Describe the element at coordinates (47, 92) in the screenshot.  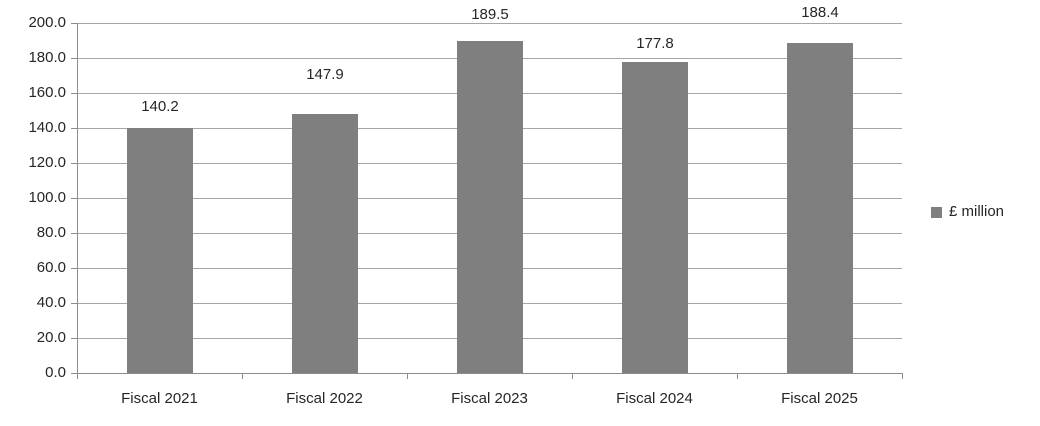
I see `y-axis-tick-label: 160.0` at that location.